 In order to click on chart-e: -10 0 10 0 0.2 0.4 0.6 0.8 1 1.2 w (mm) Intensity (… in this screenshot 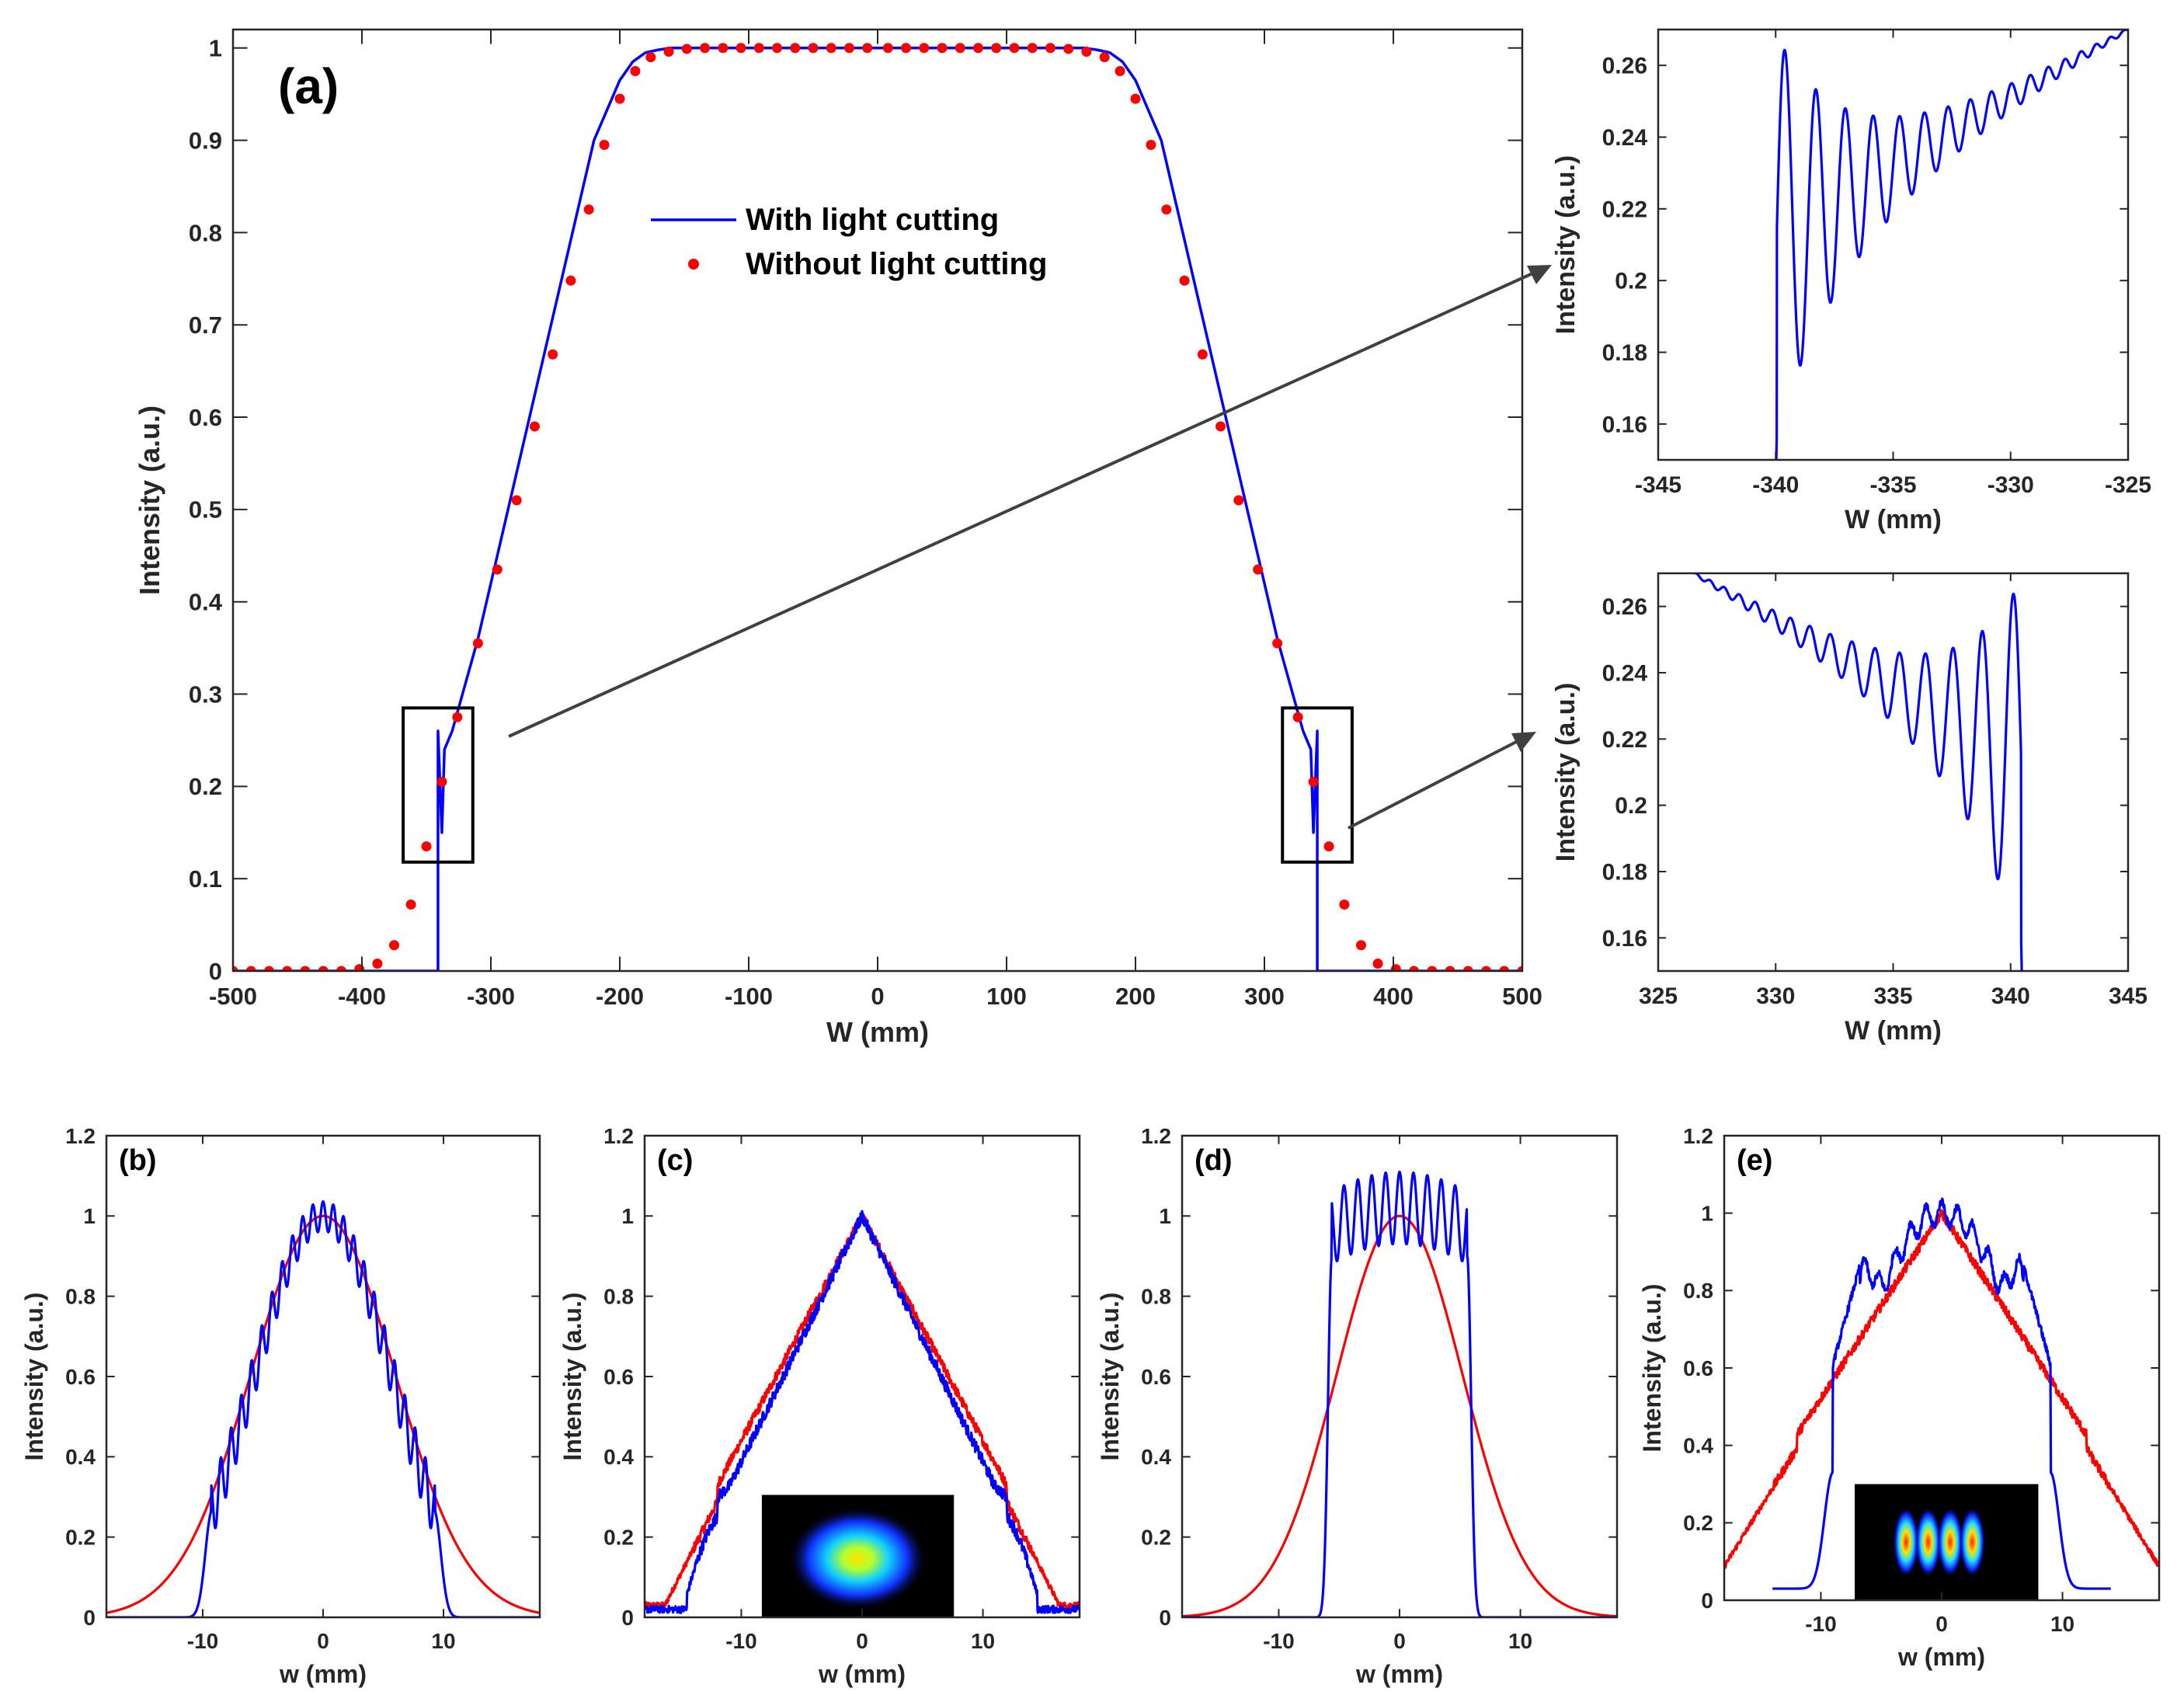, I will do `click(1900, 1397)`.